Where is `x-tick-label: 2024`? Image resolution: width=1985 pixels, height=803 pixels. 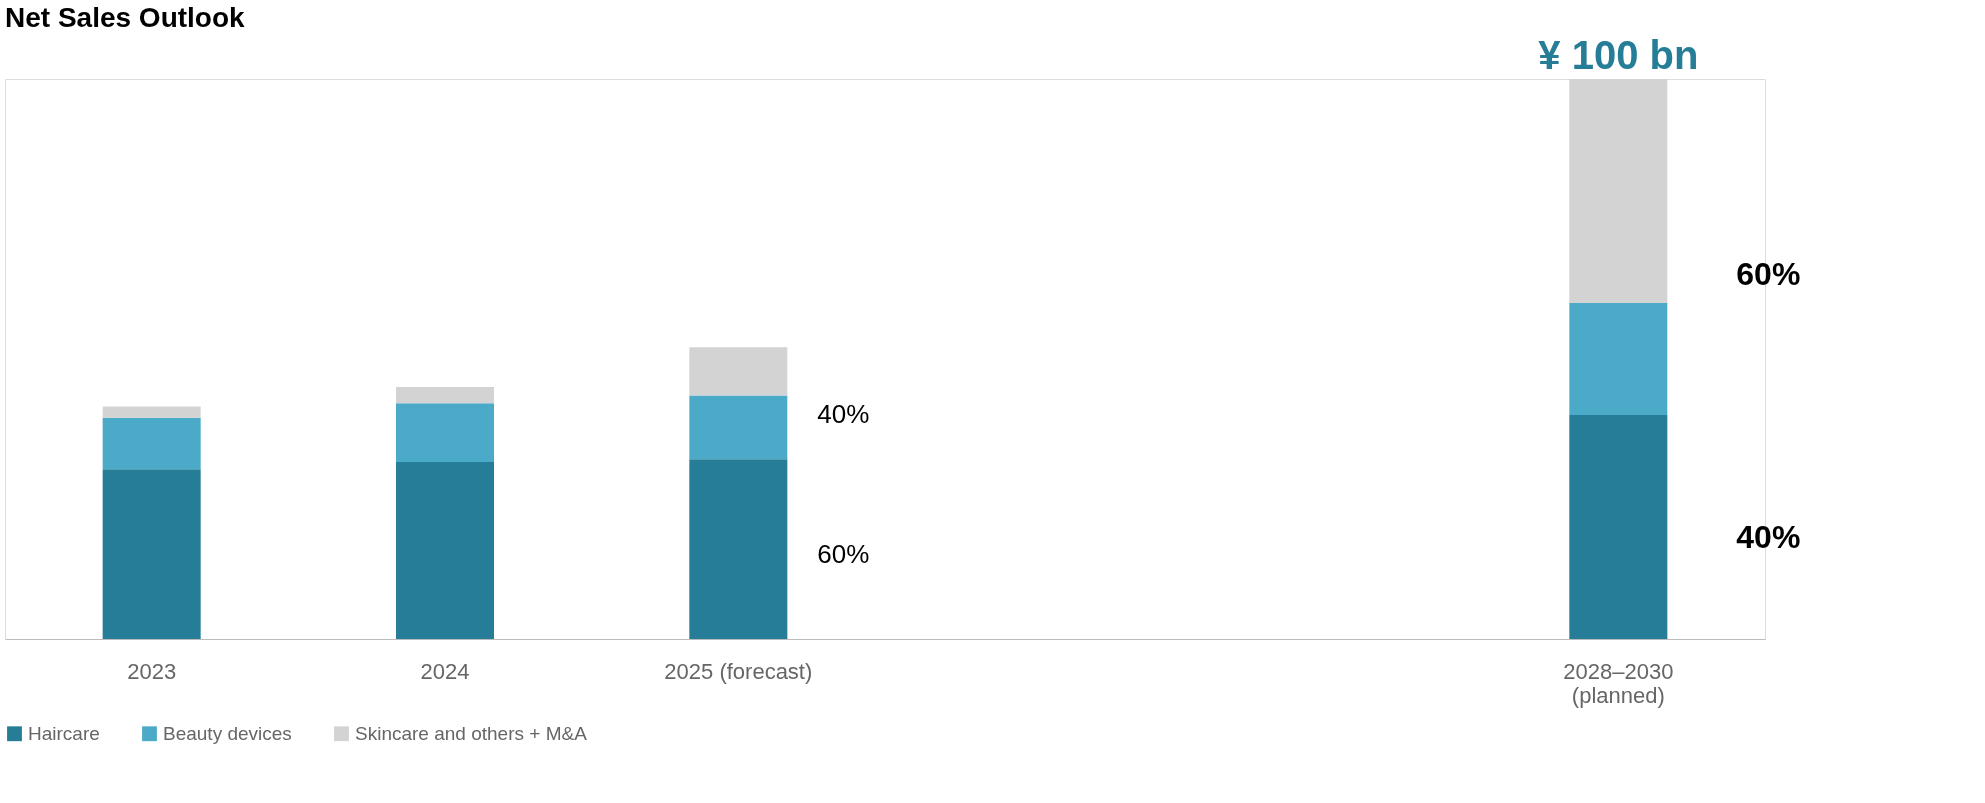
x-tick-label: 2024 is located at coordinates (445, 671).